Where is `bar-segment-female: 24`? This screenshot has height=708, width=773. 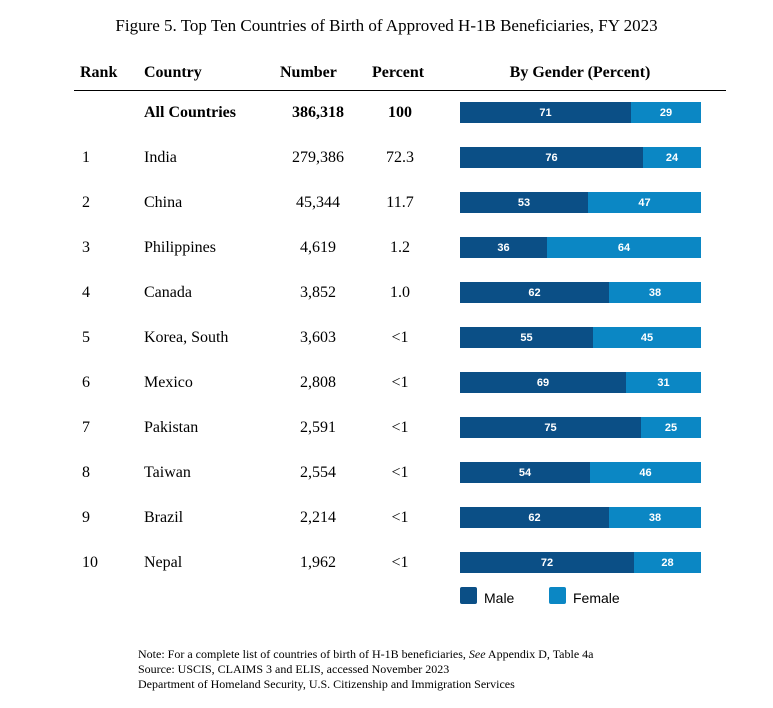 bar-segment-female: 24 is located at coordinates (672, 157).